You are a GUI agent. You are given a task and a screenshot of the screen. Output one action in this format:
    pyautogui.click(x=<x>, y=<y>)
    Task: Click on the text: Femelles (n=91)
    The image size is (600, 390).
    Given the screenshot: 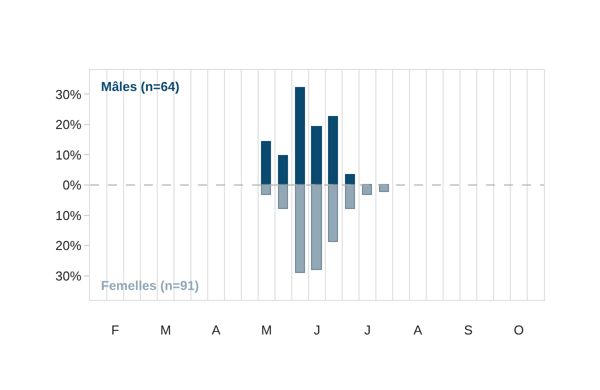 What is the action you would take?
    pyautogui.click(x=150, y=285)
    